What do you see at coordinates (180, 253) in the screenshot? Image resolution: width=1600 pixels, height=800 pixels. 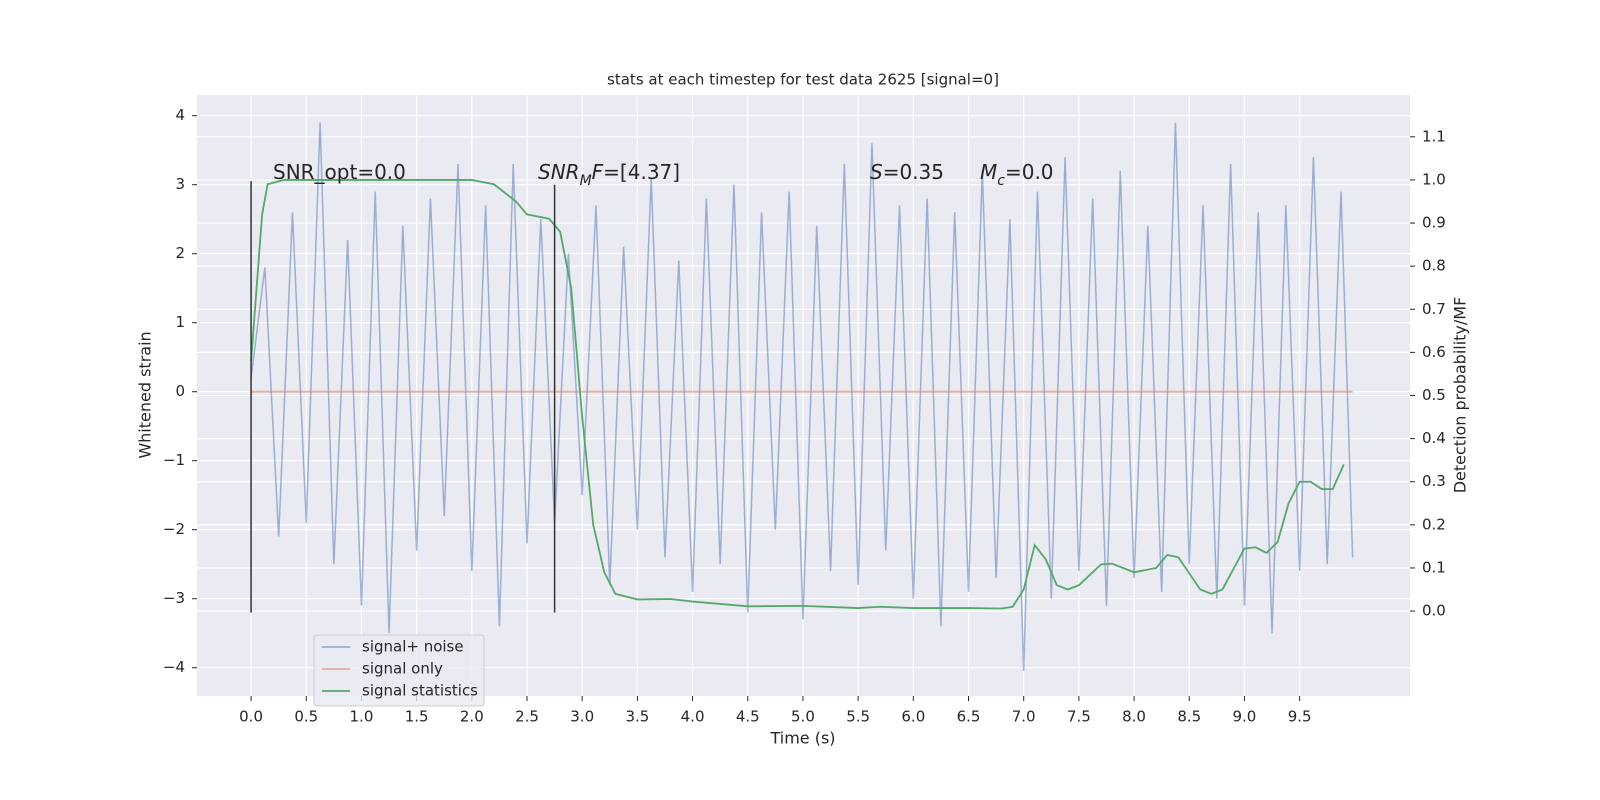 I see `y-tick-label: 2` at bounding box center [180, 253].